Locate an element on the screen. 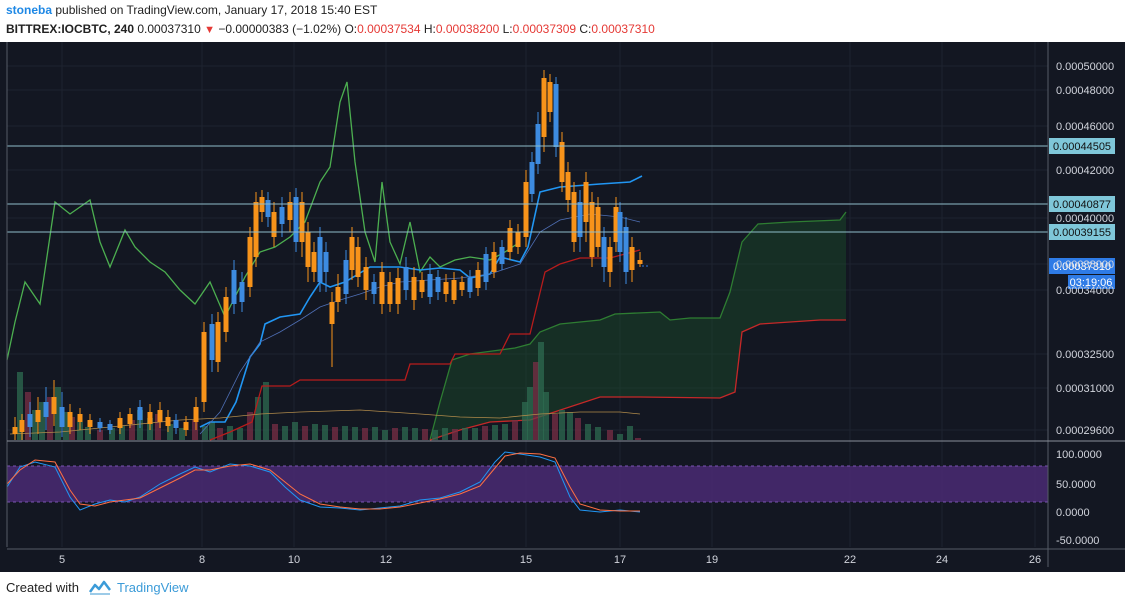  countdown-tag is located at coordinates (1091, 282).